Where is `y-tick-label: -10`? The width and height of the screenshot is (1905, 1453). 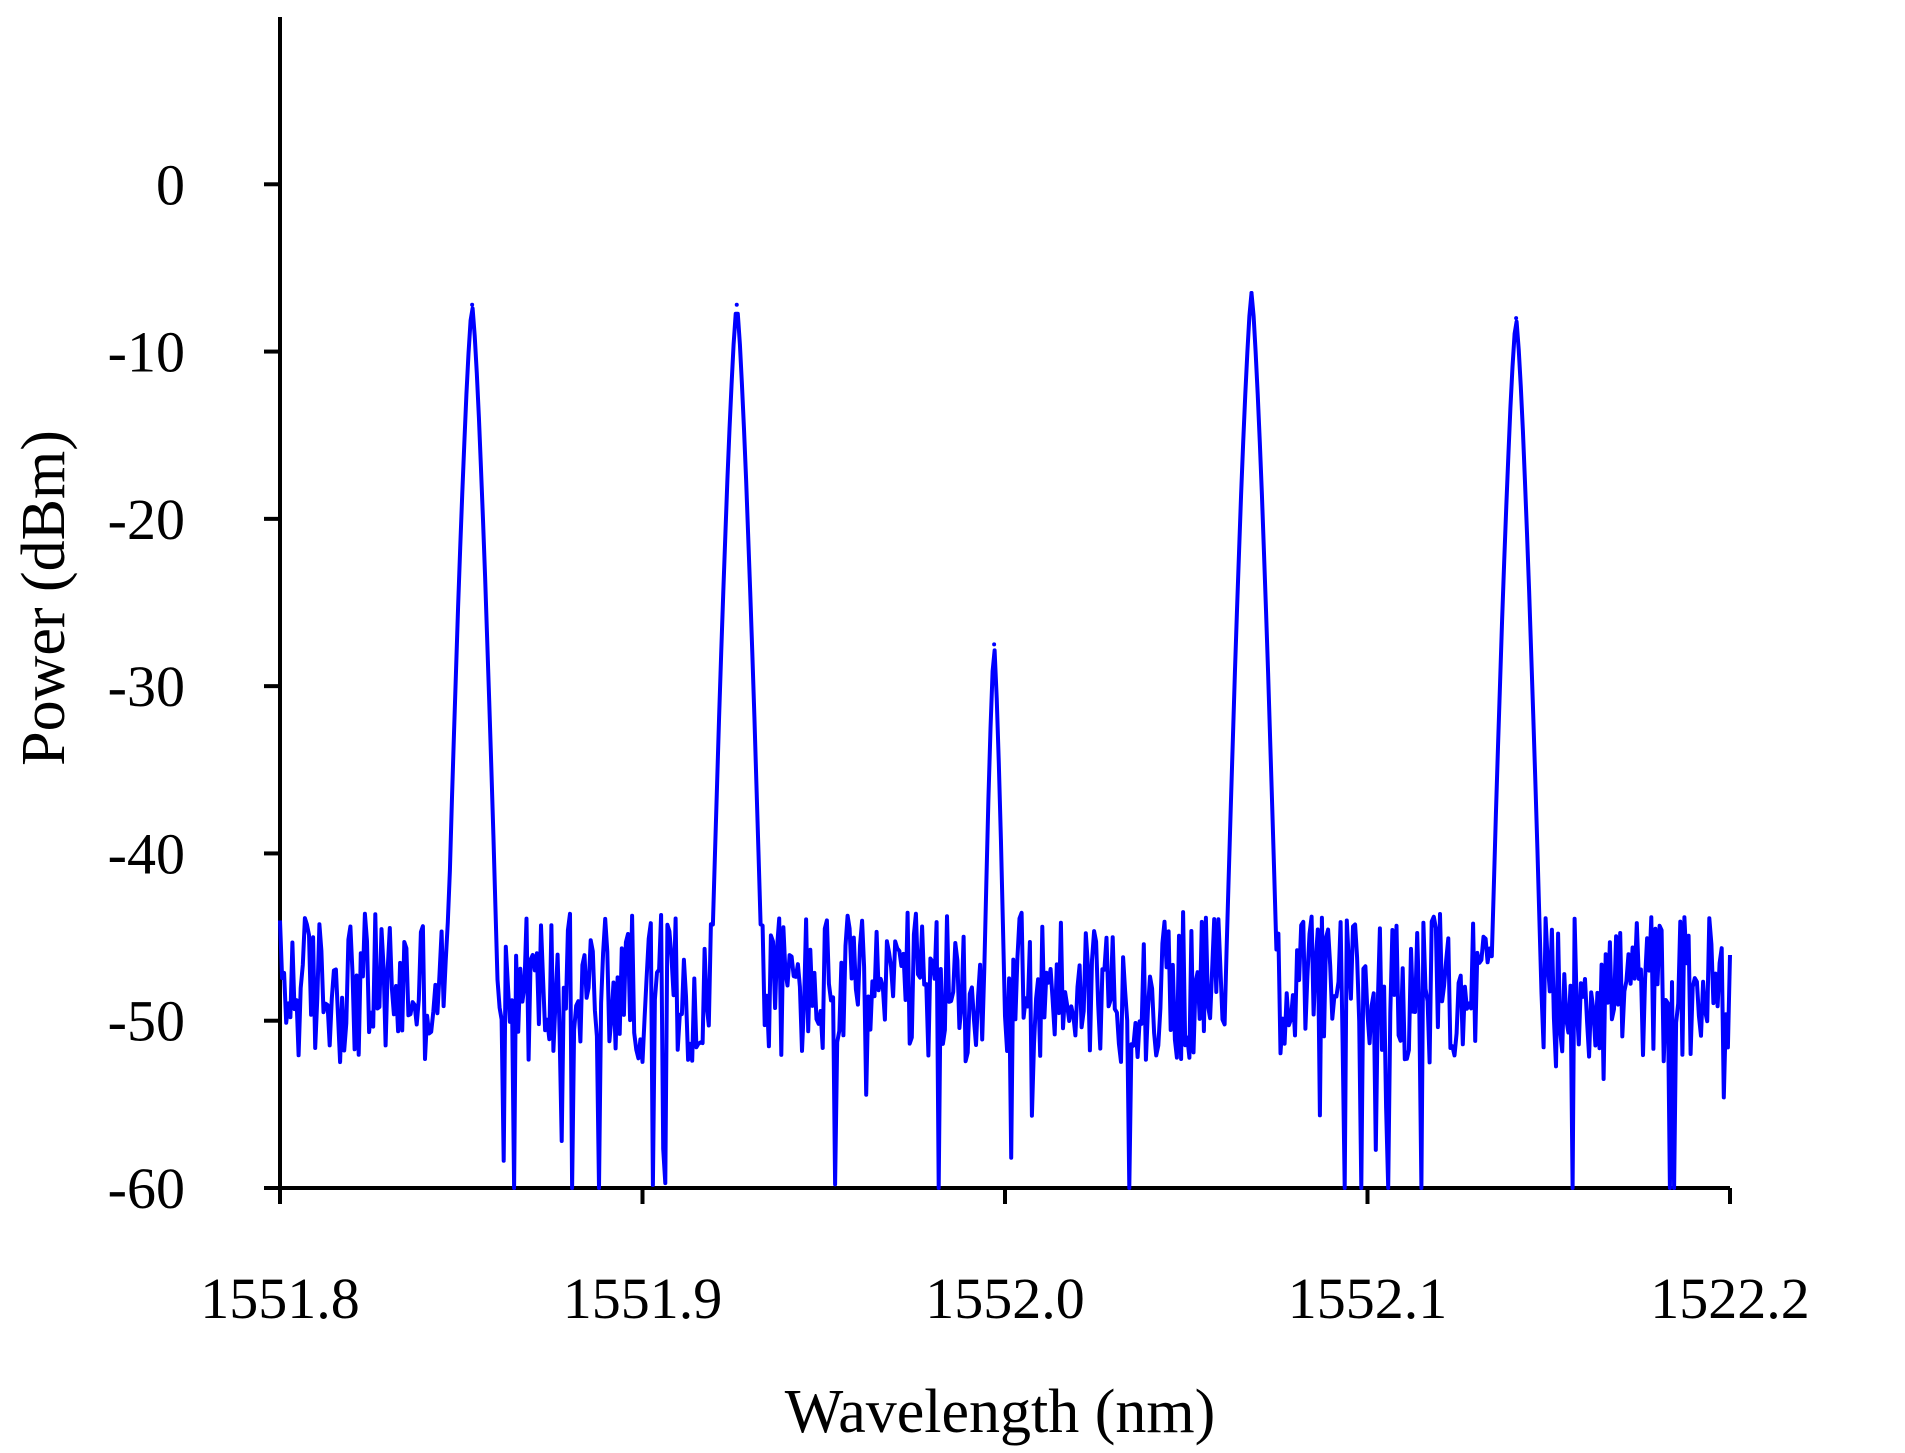
y-tick-label: -10 is located at coordinates (146, 352).